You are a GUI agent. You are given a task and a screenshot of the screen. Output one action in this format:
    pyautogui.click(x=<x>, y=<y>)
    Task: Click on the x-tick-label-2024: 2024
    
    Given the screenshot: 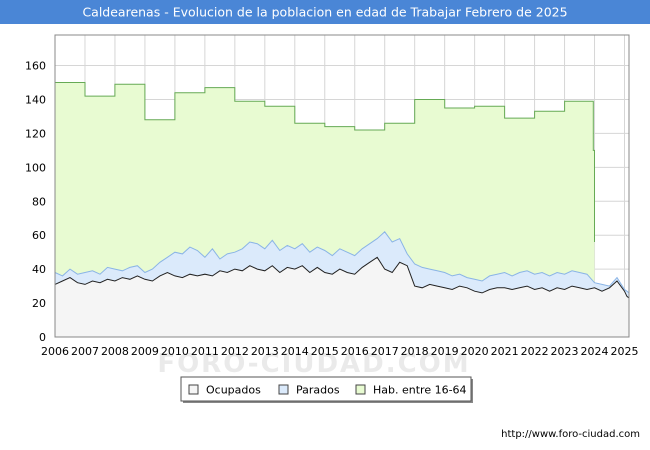 What is the action you would take?
    pyautogui.click(x=595, y=351)
    